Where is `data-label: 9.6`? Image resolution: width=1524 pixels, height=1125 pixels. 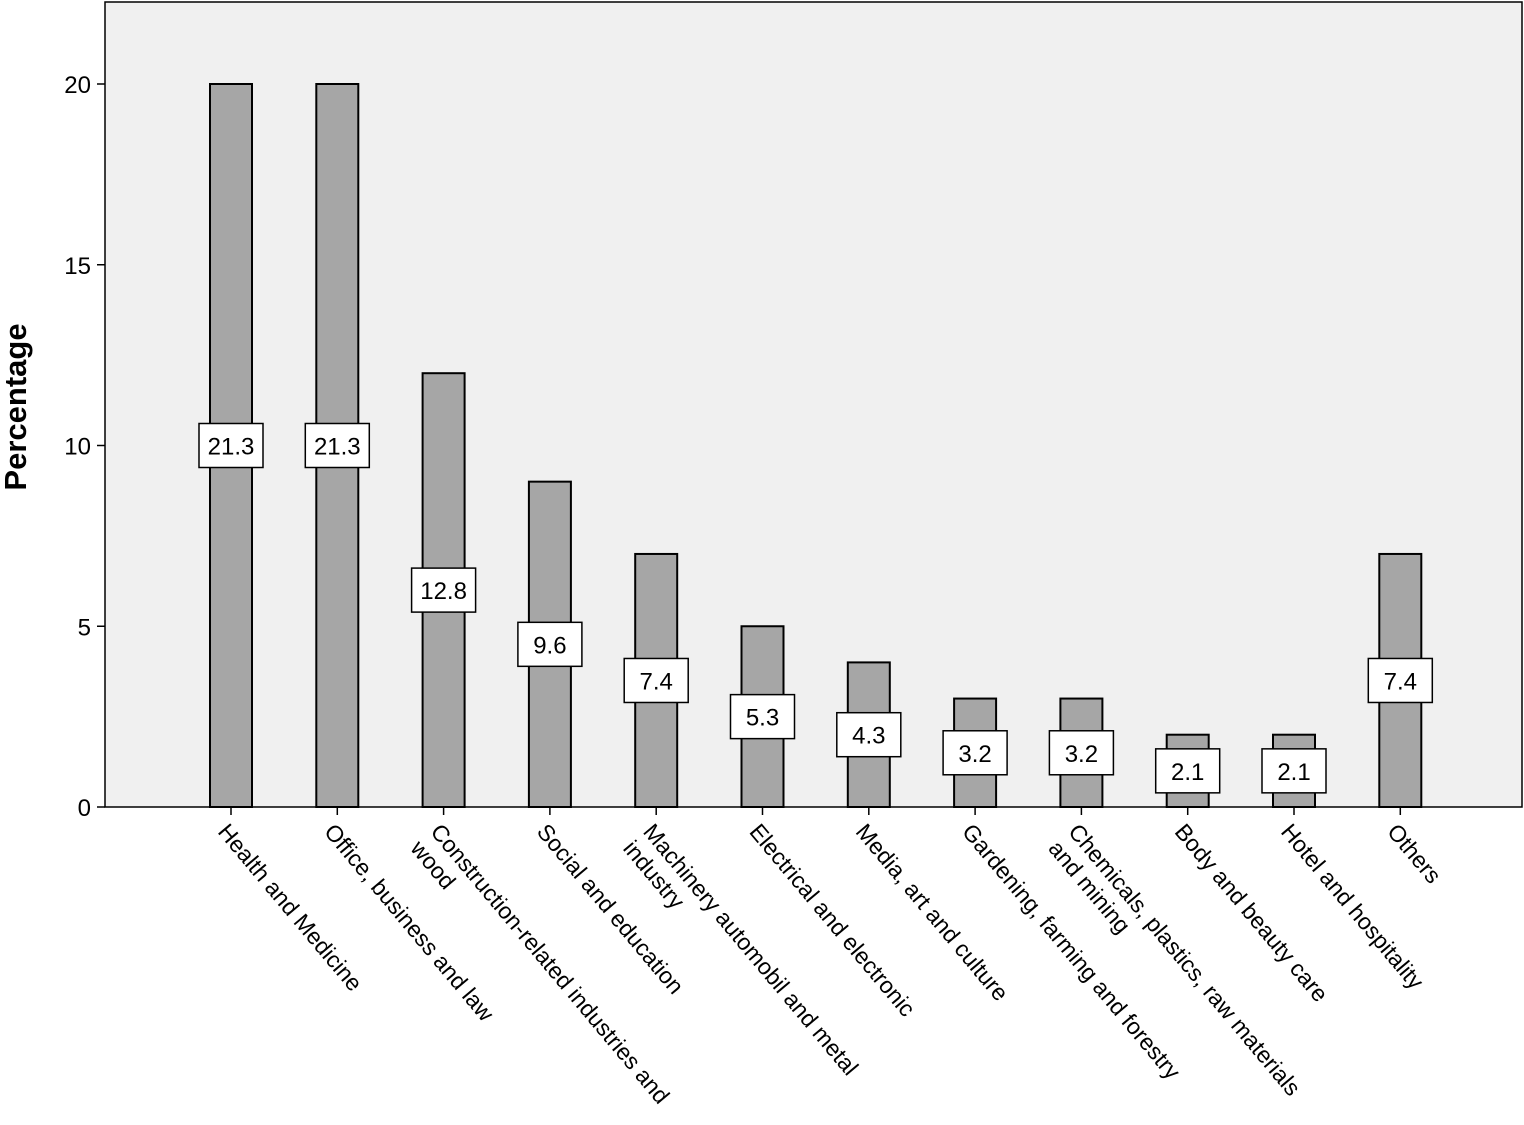
data-label: 9.6 is located at coordinates (550, 644).